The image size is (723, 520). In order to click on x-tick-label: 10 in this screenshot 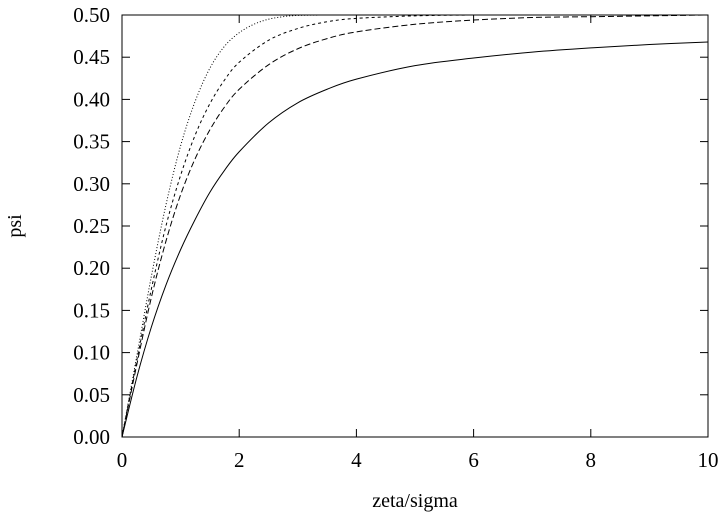, I will do `click(708, 460)`.